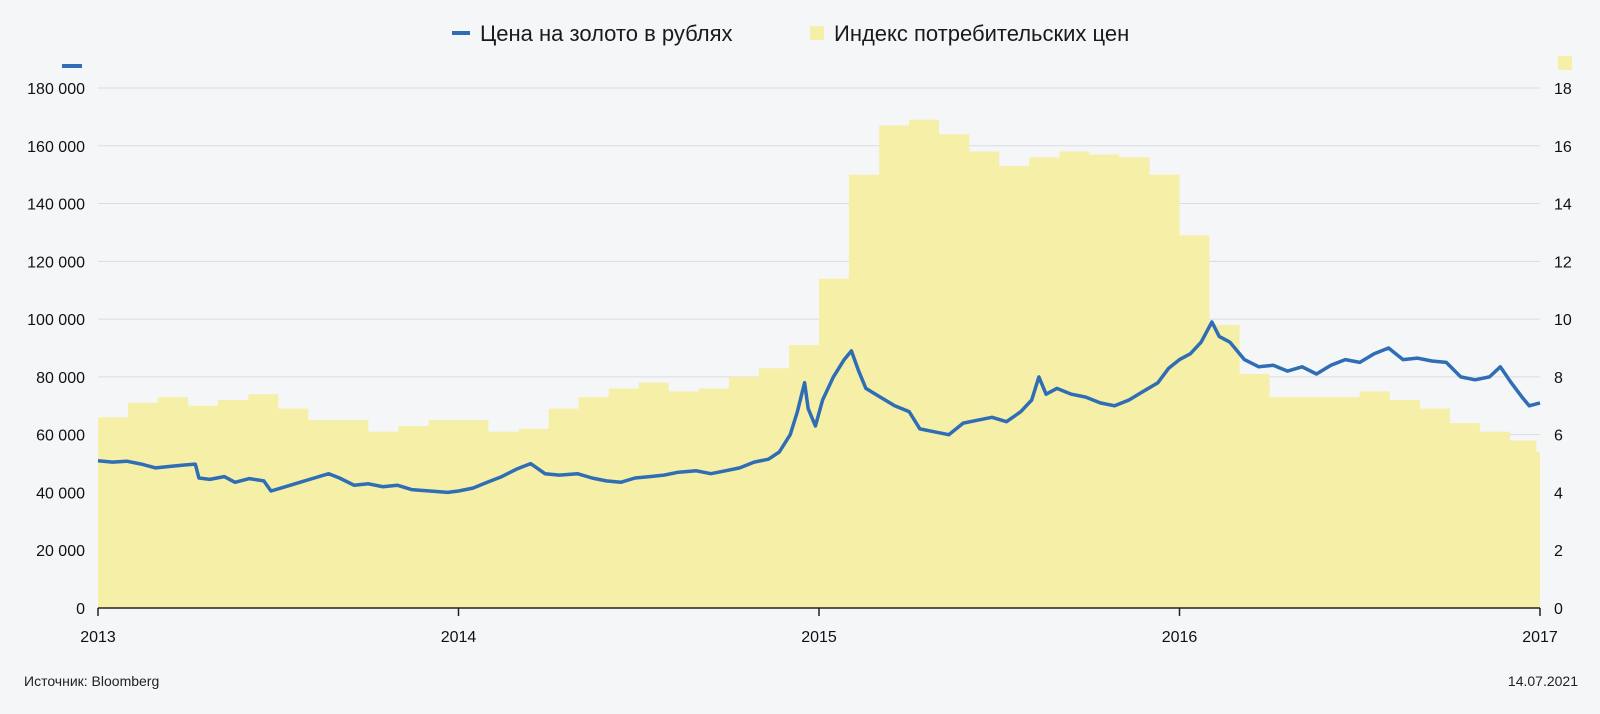 This screenshot has width=1600, height=714. I want to click on x-axis-ticks: 2013 2014 2015 2016 2017, so click(819, 627).